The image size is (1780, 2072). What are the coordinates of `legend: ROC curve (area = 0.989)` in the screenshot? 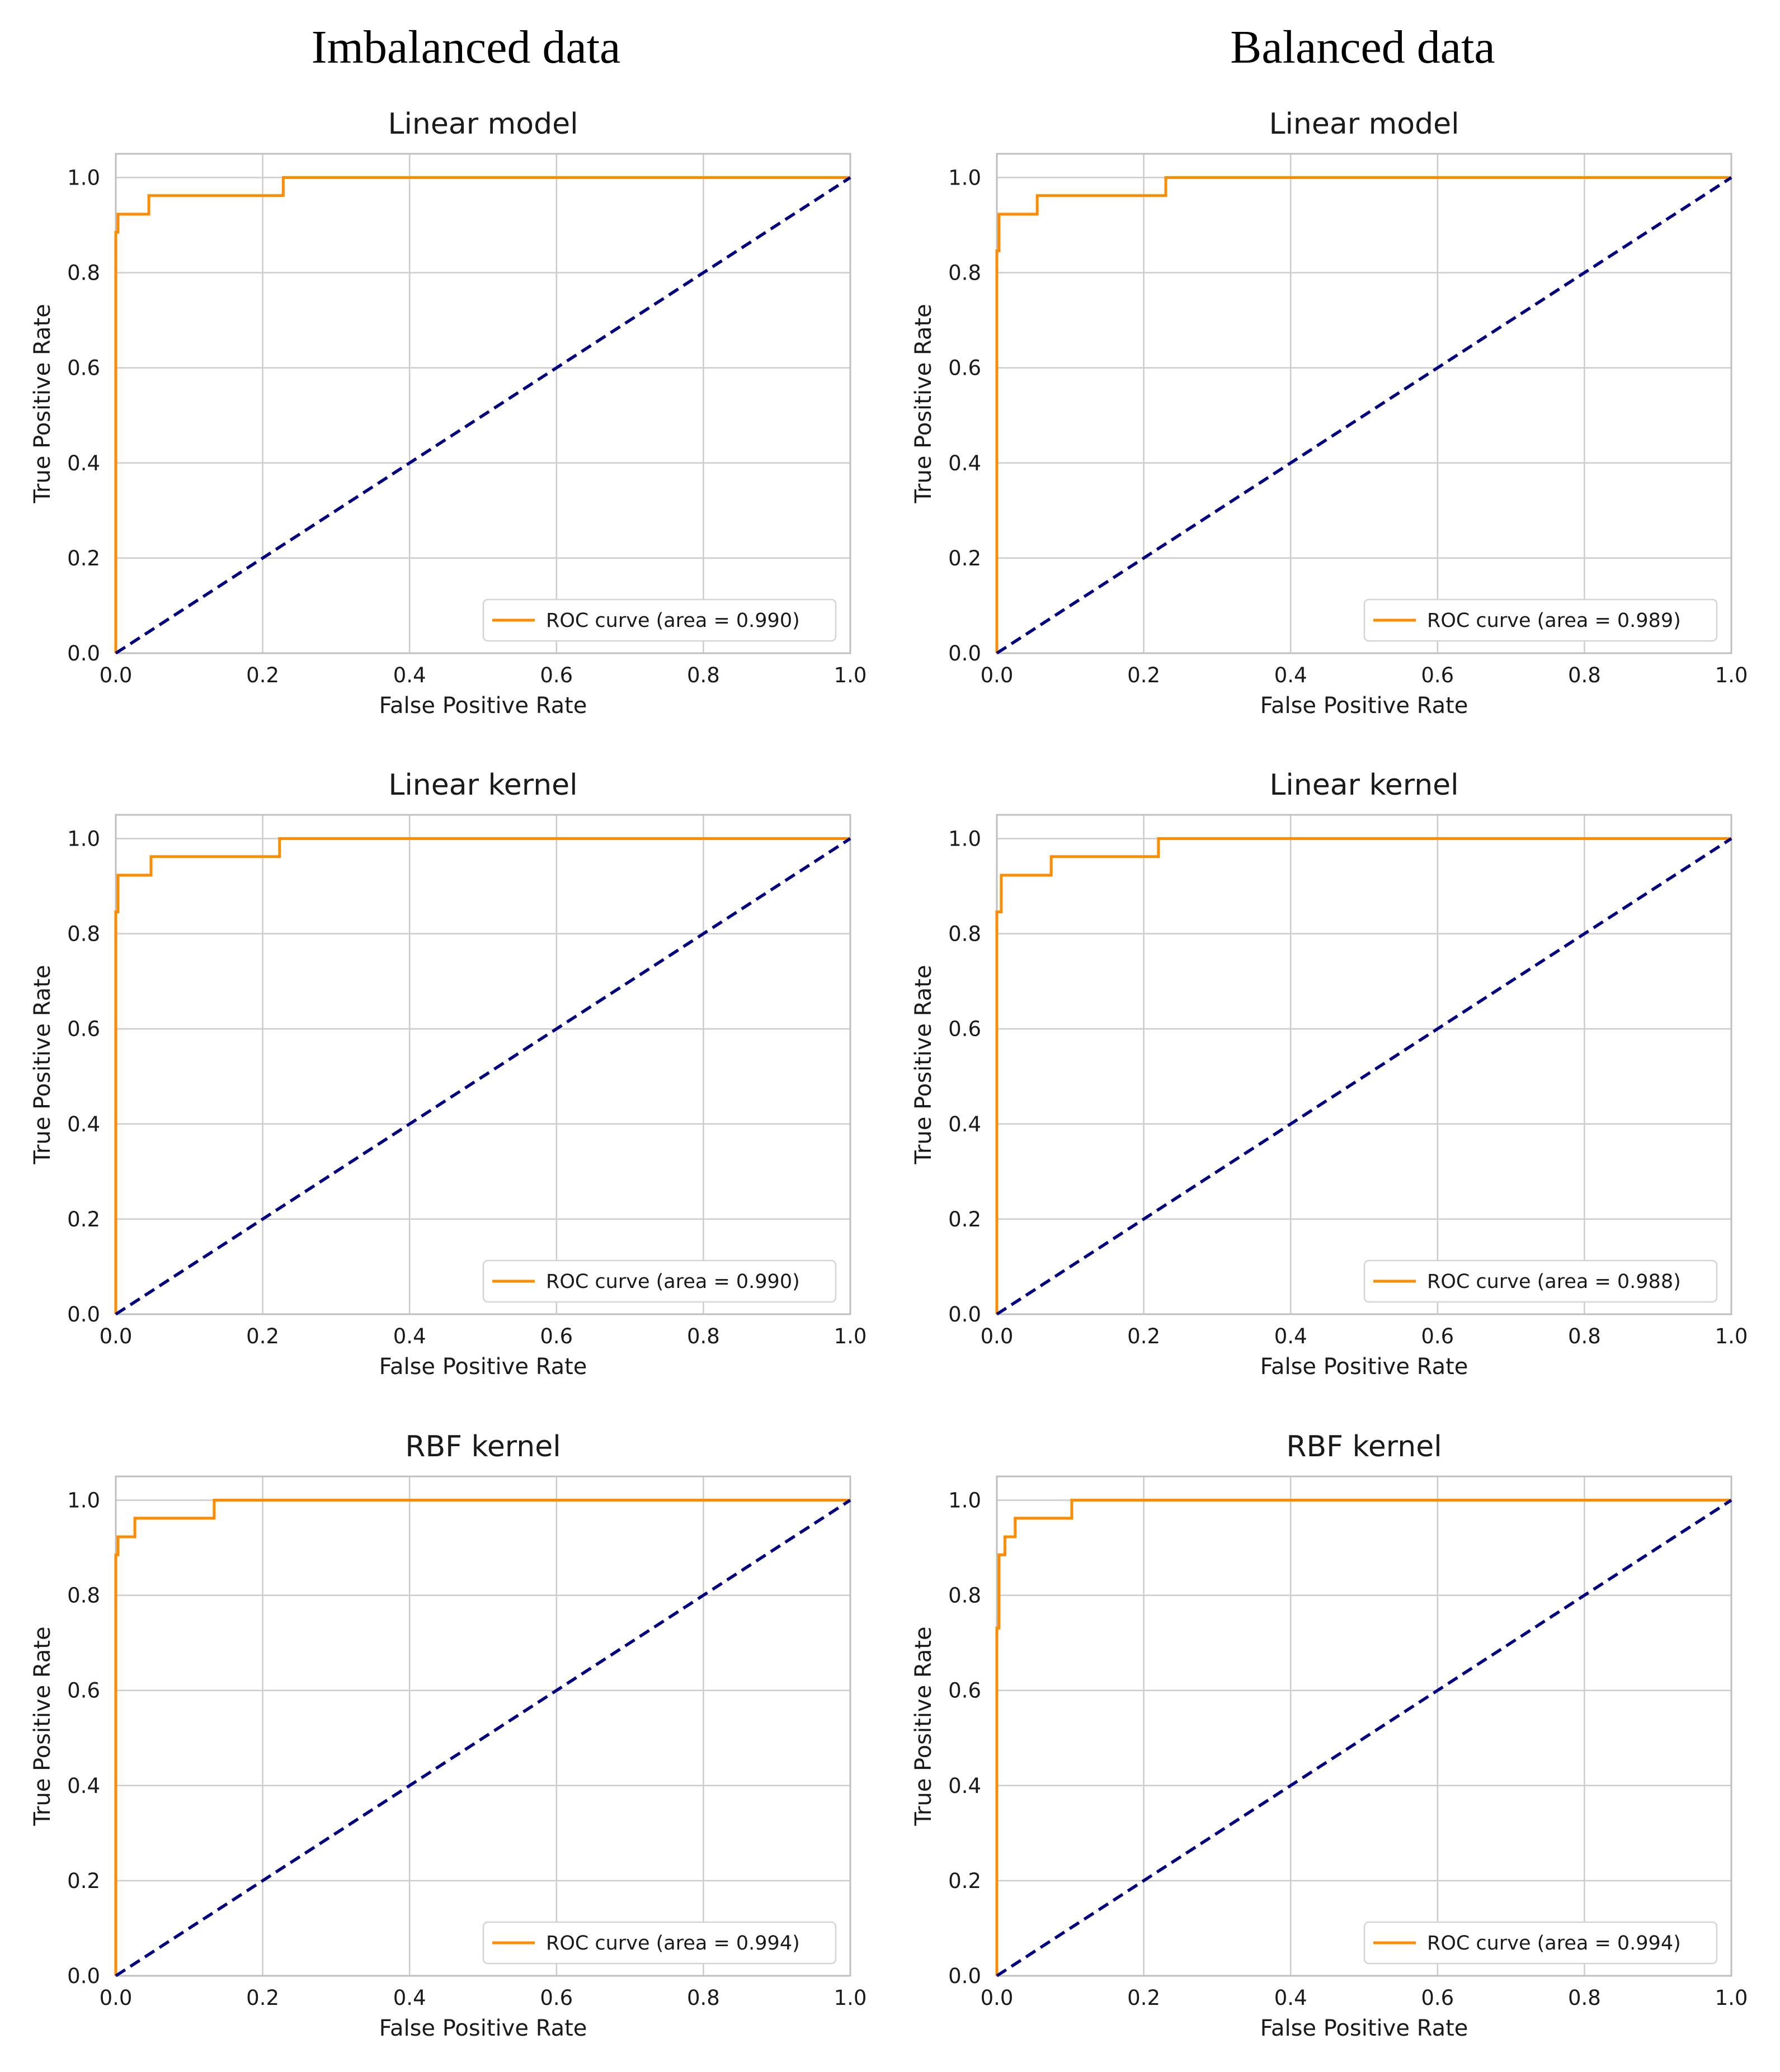 It's located at (1541, 620).